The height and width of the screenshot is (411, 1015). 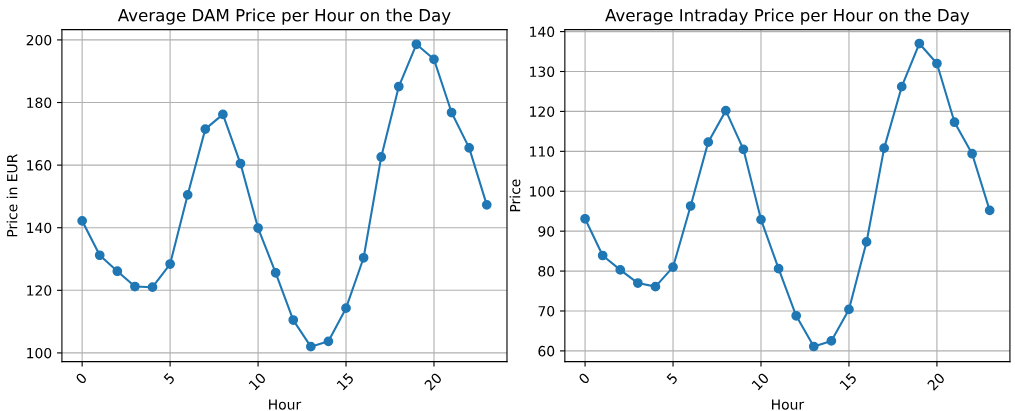 What do you see at coordinates (546, 231) in the screenshot?
I see `y-tick-label: 90` at bounding box center [546, 231].